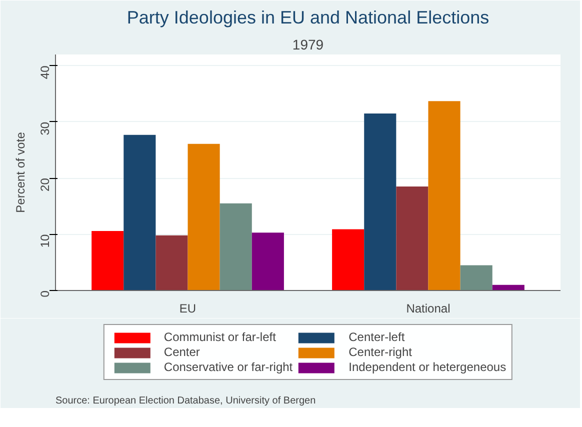 This screenshot has height=427, width=582. What do you see at coordinates (45, 72) in the screenshot?
I see `y-tick-label: 40` at bounding box center [45, 72].